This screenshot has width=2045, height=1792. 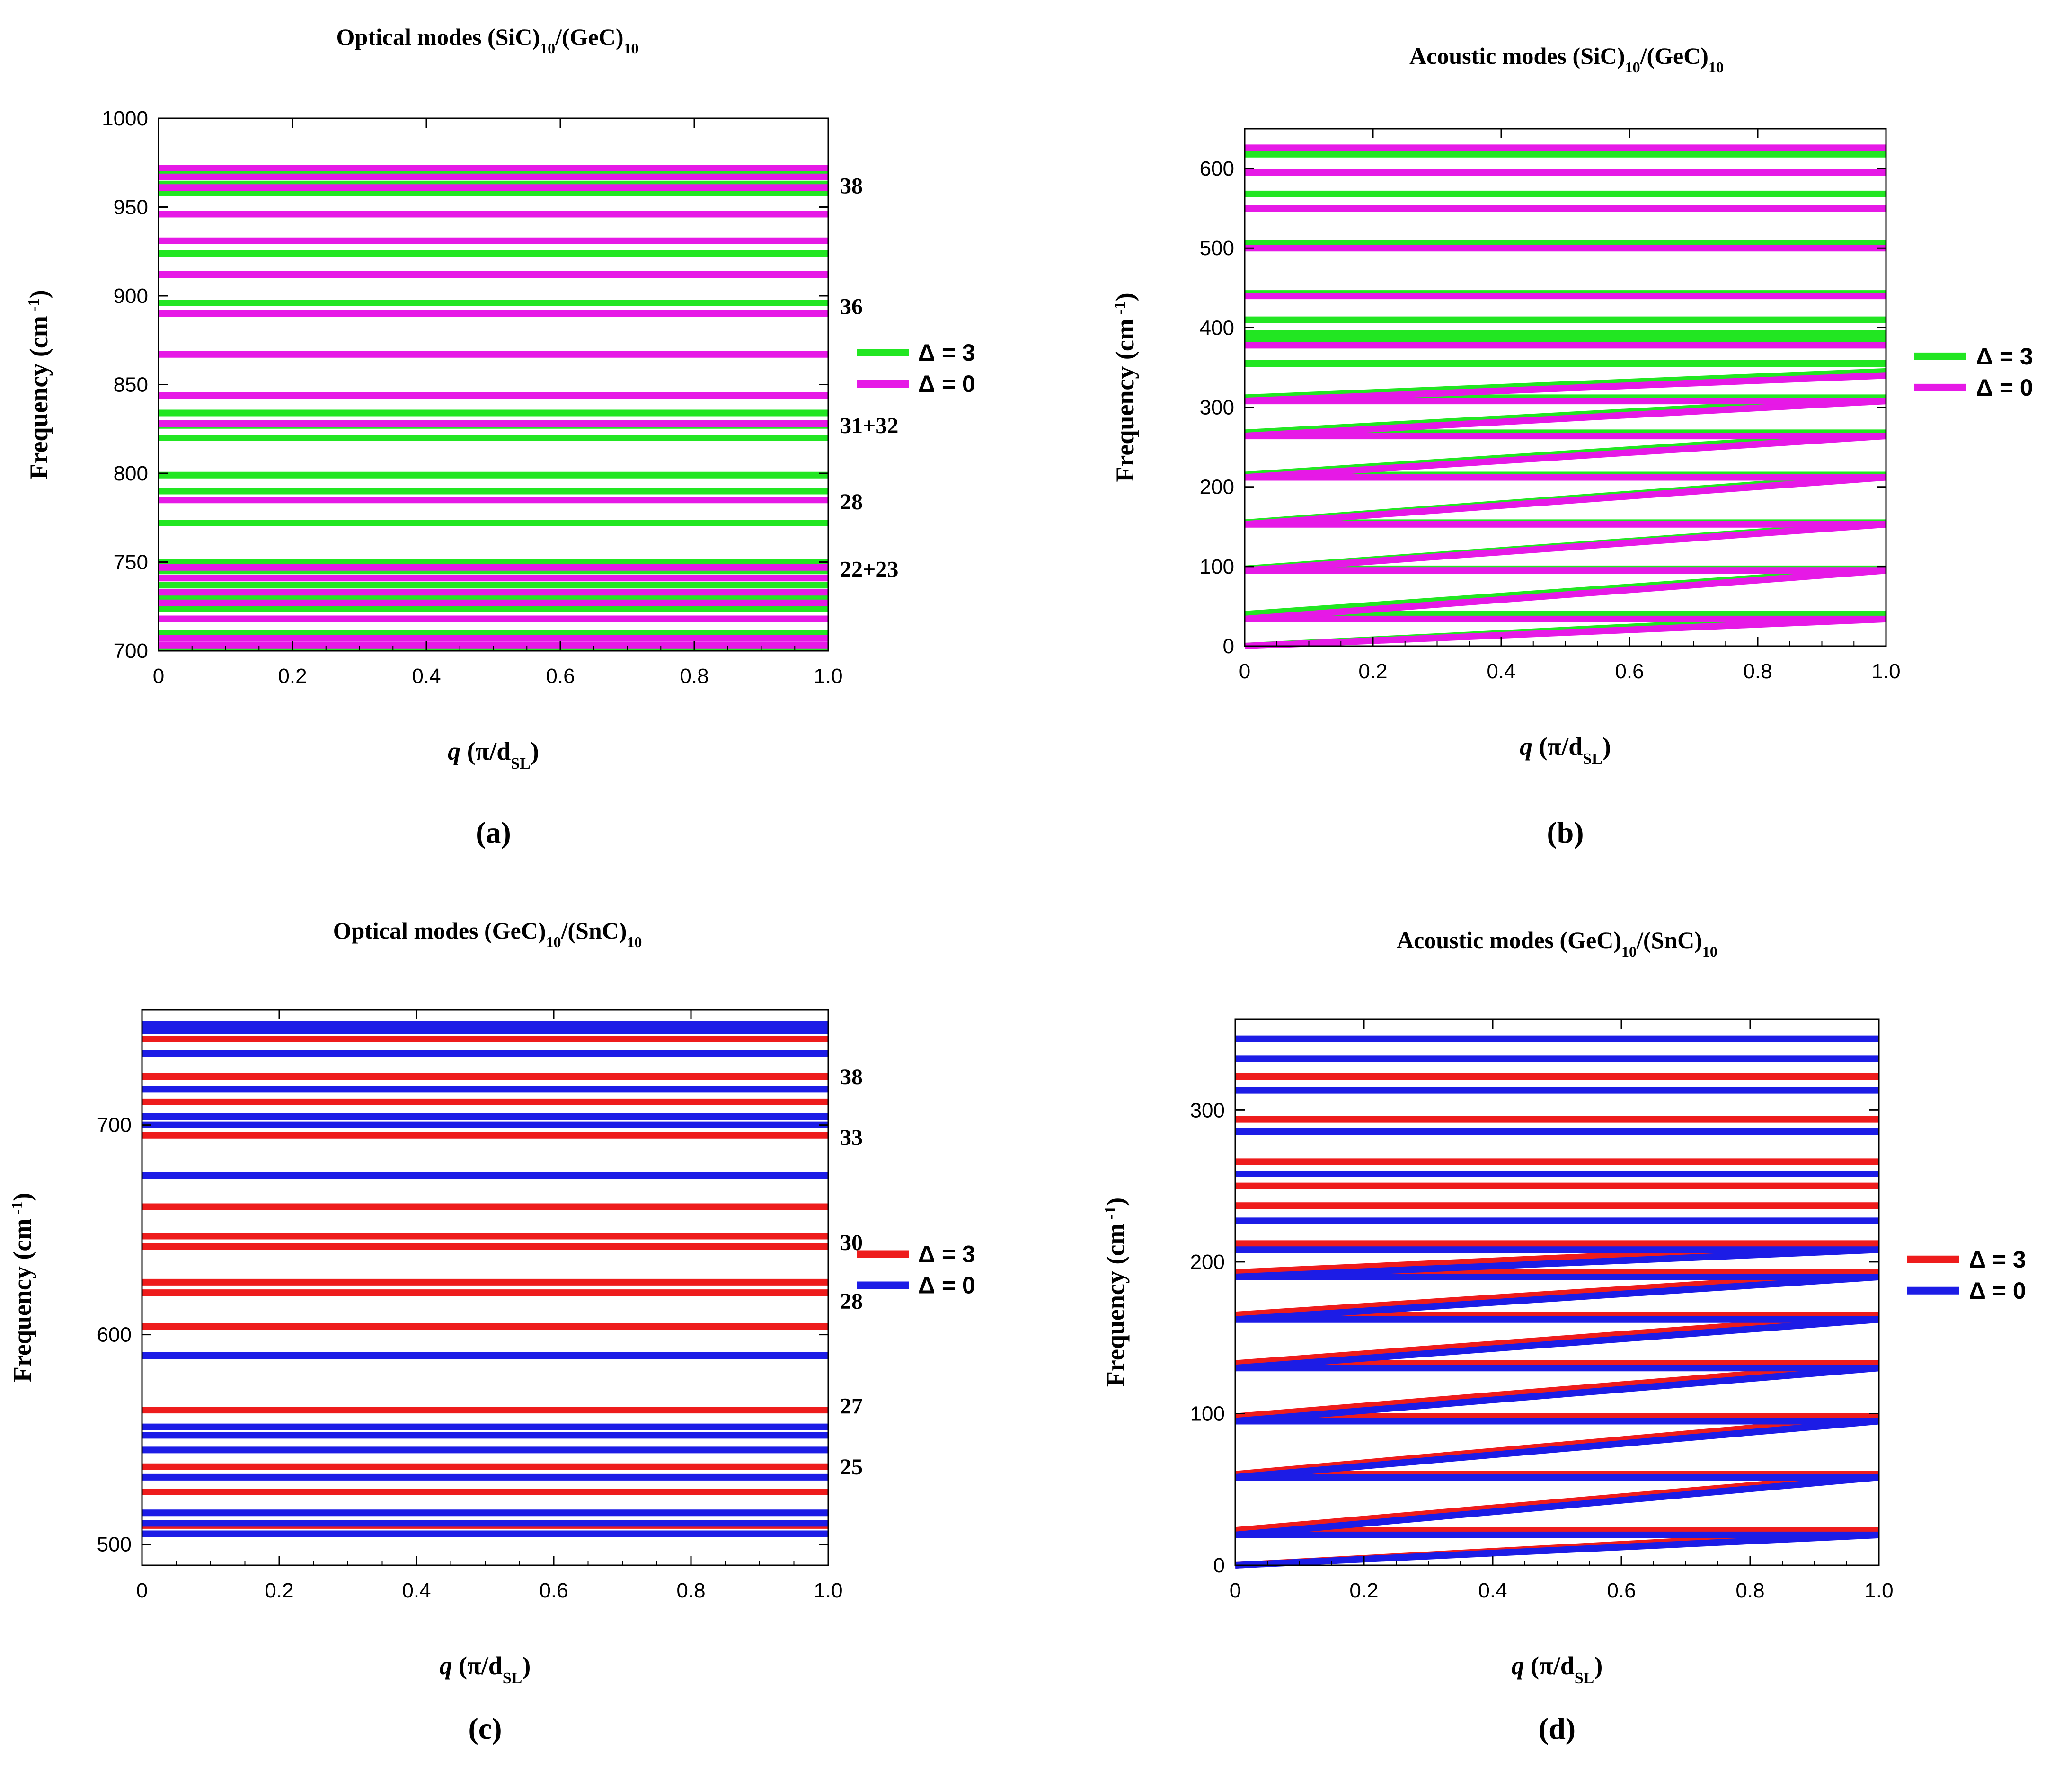 What do you see at coordinates (485, 1729) in the screenshot?
I see `panel-tag: (c)` at bounding box center [485, 1729].